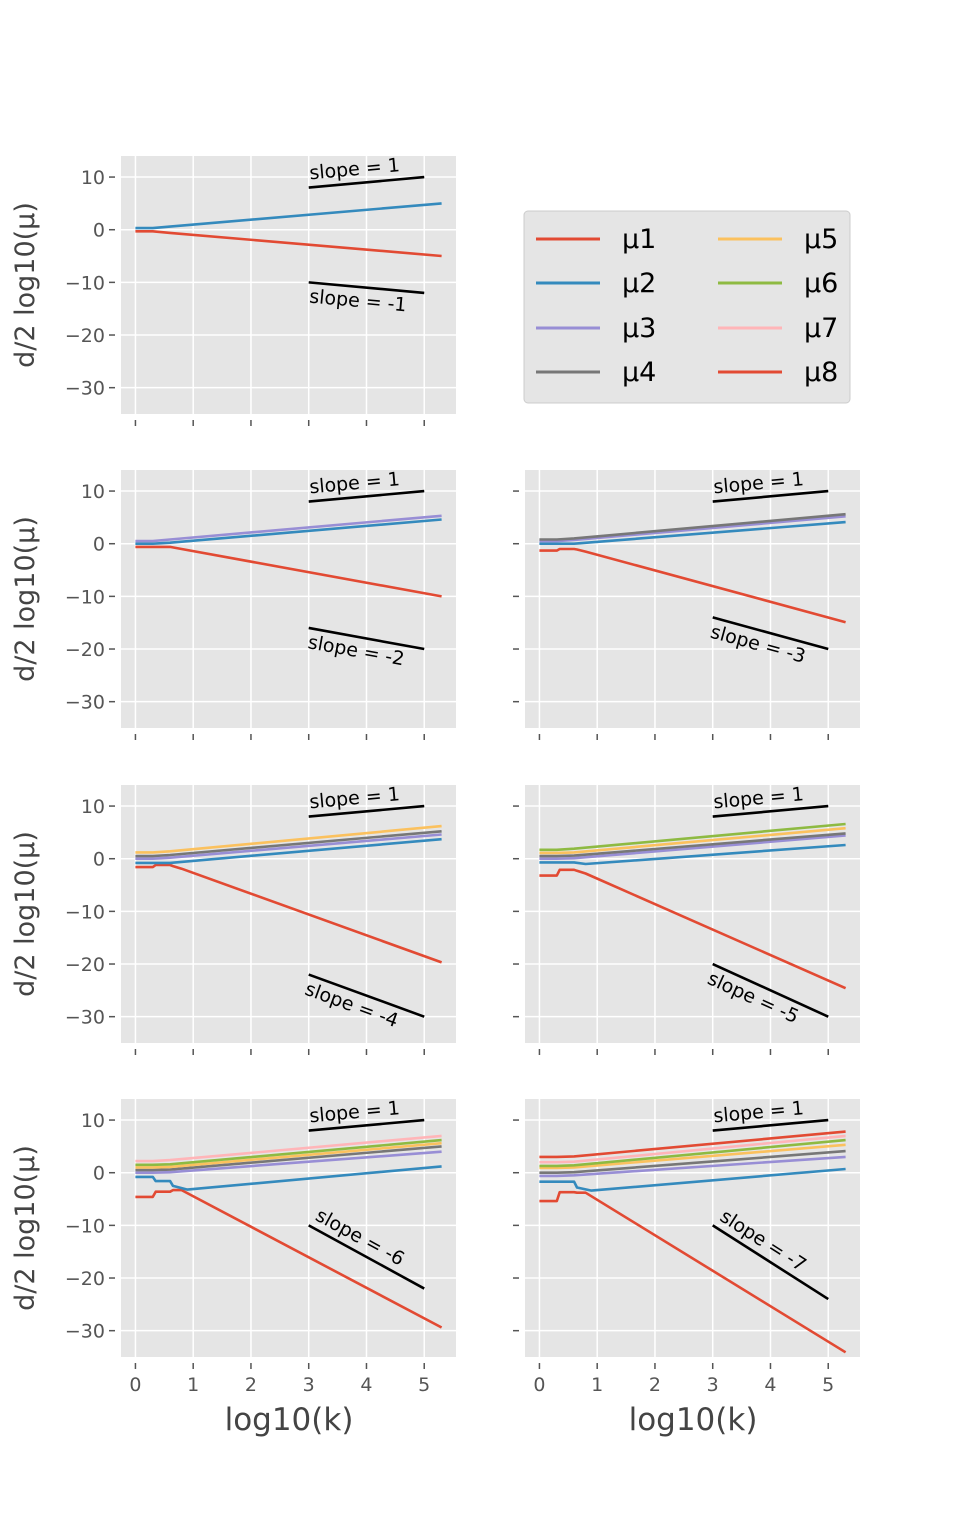 This screenshot has width=957, height=1521. What do you see at coordinates (778, 328) in the screenshot?
I see `legend-entry-mu7: μ7` at bounding box center [778, 328].